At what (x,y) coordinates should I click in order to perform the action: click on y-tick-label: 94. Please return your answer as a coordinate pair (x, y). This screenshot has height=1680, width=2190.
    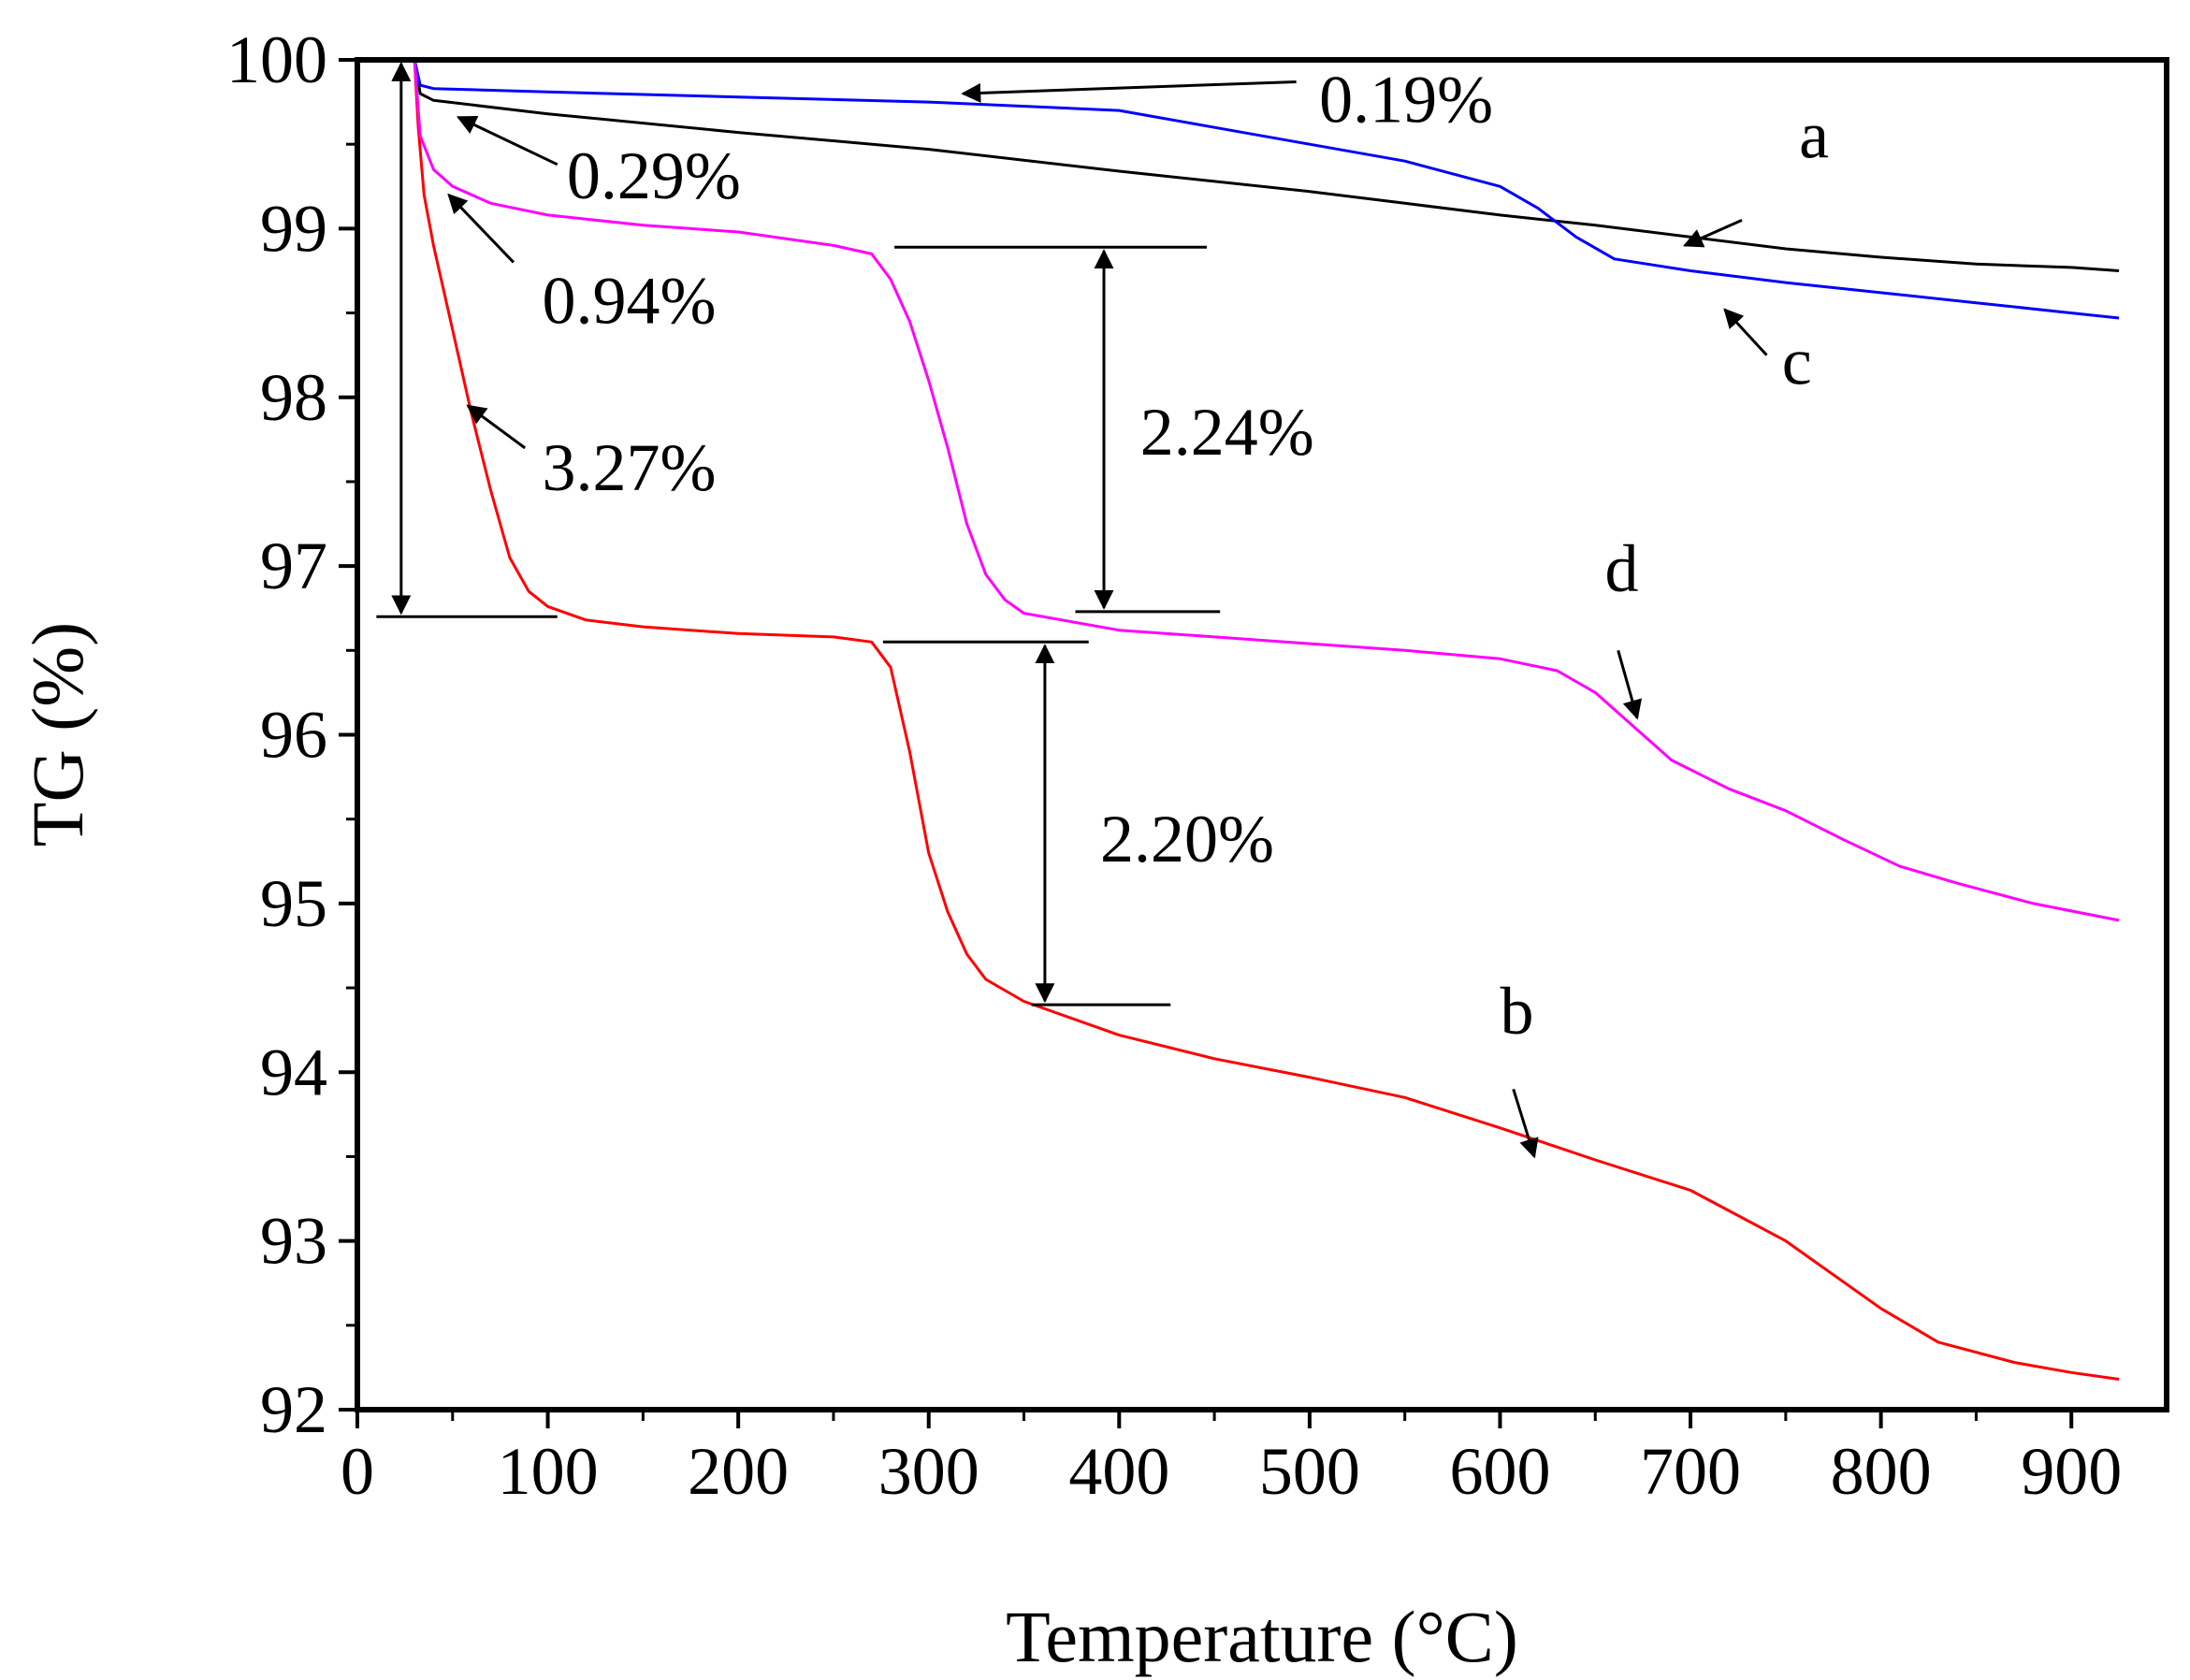
    Looking at the image, I should click on (294, 1072).